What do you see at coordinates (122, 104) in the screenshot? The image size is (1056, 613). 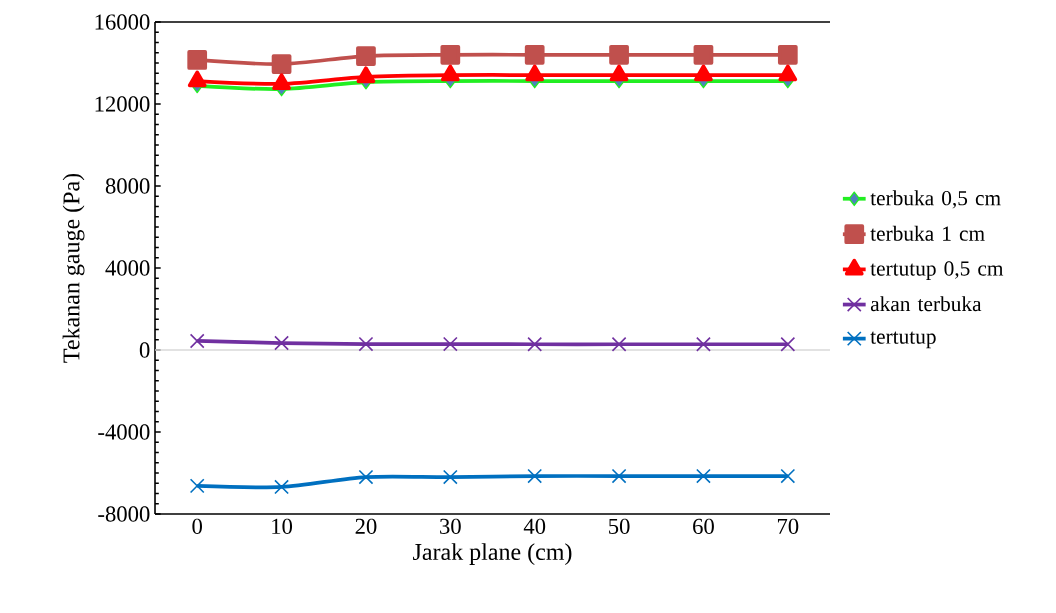 I see `y-tick-label: 12000` at bounding box center [122, 104].